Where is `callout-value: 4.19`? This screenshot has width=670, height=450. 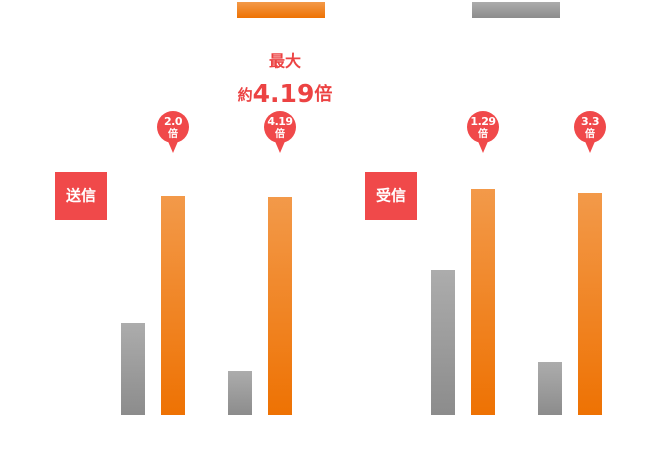 callout-value: 4.19 is located at coordinates (279, 121).